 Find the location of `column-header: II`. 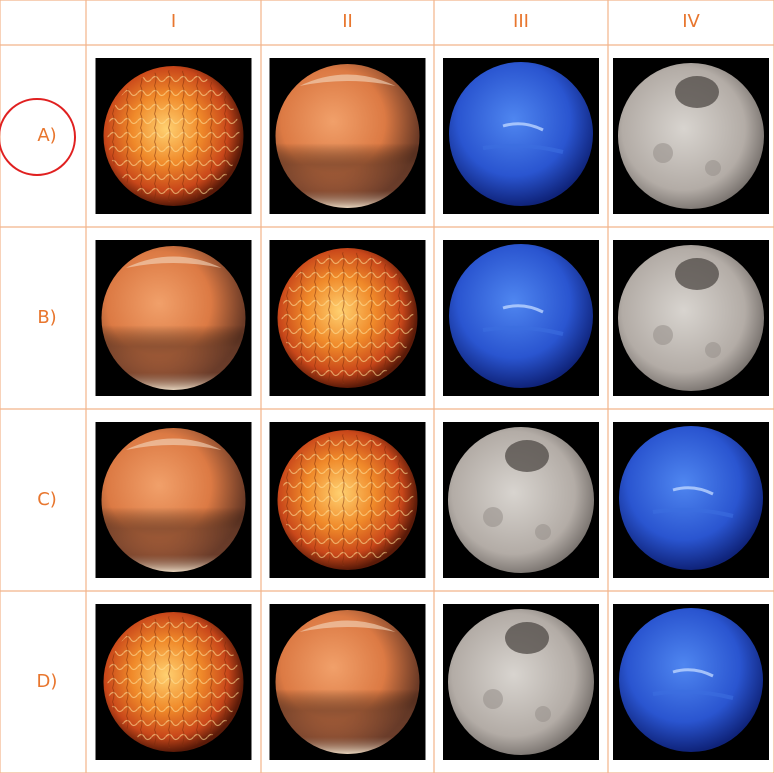

column-header: II is located at coordinates (347, 21).